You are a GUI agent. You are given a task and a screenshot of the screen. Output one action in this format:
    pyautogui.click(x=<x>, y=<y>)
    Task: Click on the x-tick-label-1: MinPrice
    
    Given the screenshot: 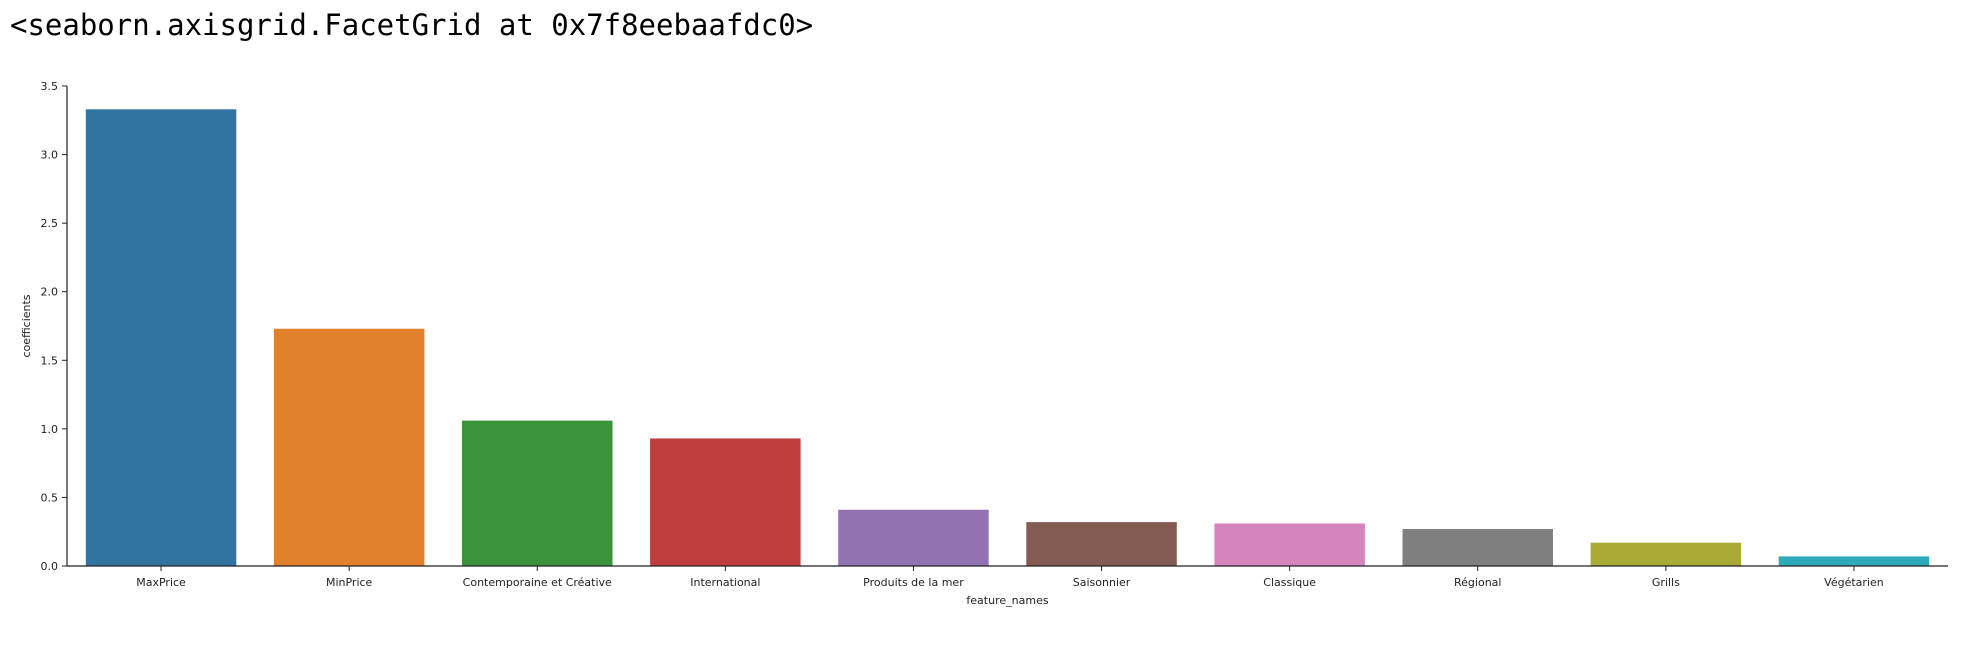 What is the action you would take?
    pyautogui.click(x=349, y=582)
    